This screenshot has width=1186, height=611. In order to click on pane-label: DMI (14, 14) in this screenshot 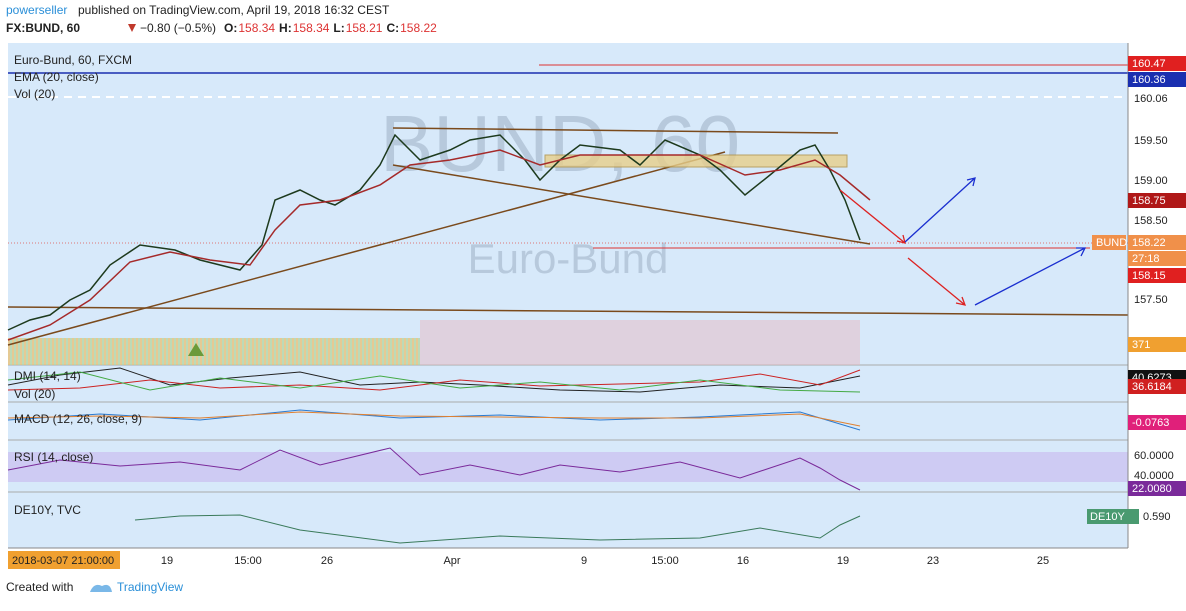, I will do `click(47, 376)`.